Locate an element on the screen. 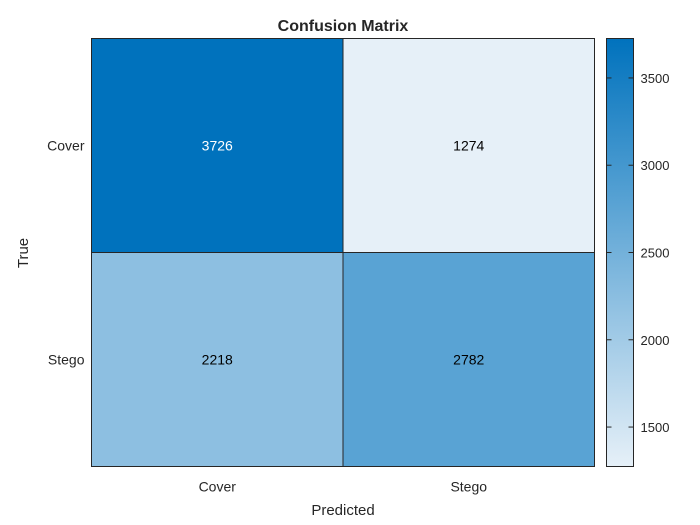  y-tick-label: Stego is located at coordinates (66, 360).